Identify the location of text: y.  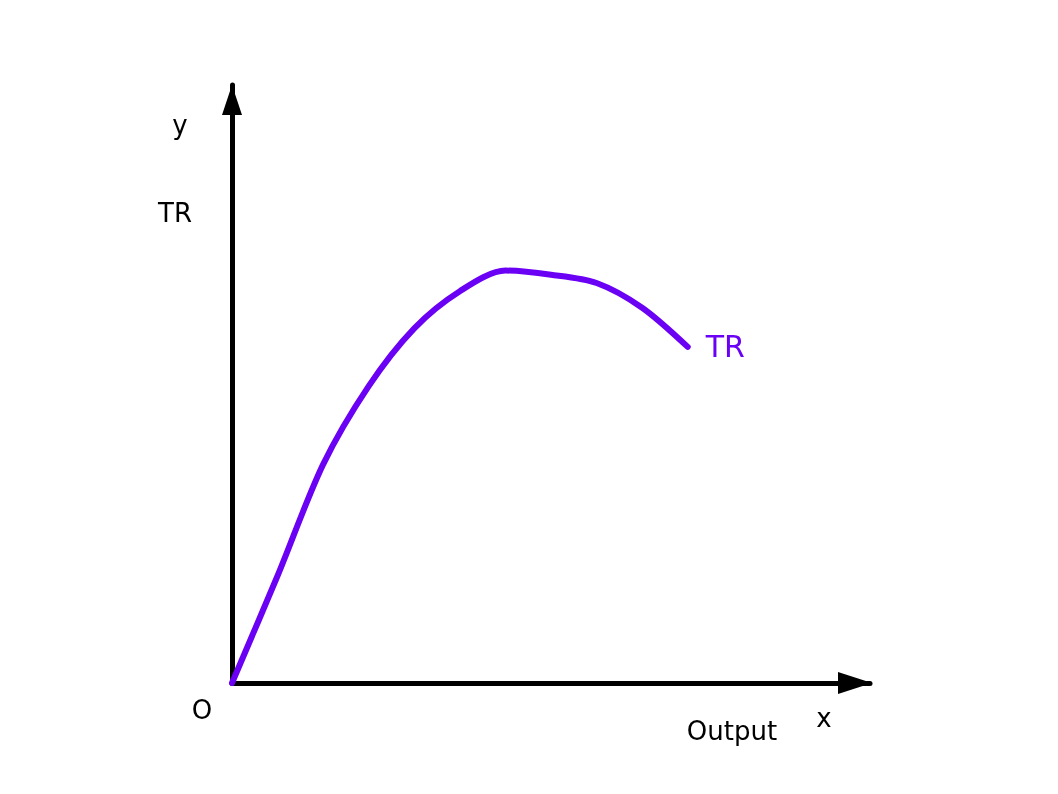
(180, 125).